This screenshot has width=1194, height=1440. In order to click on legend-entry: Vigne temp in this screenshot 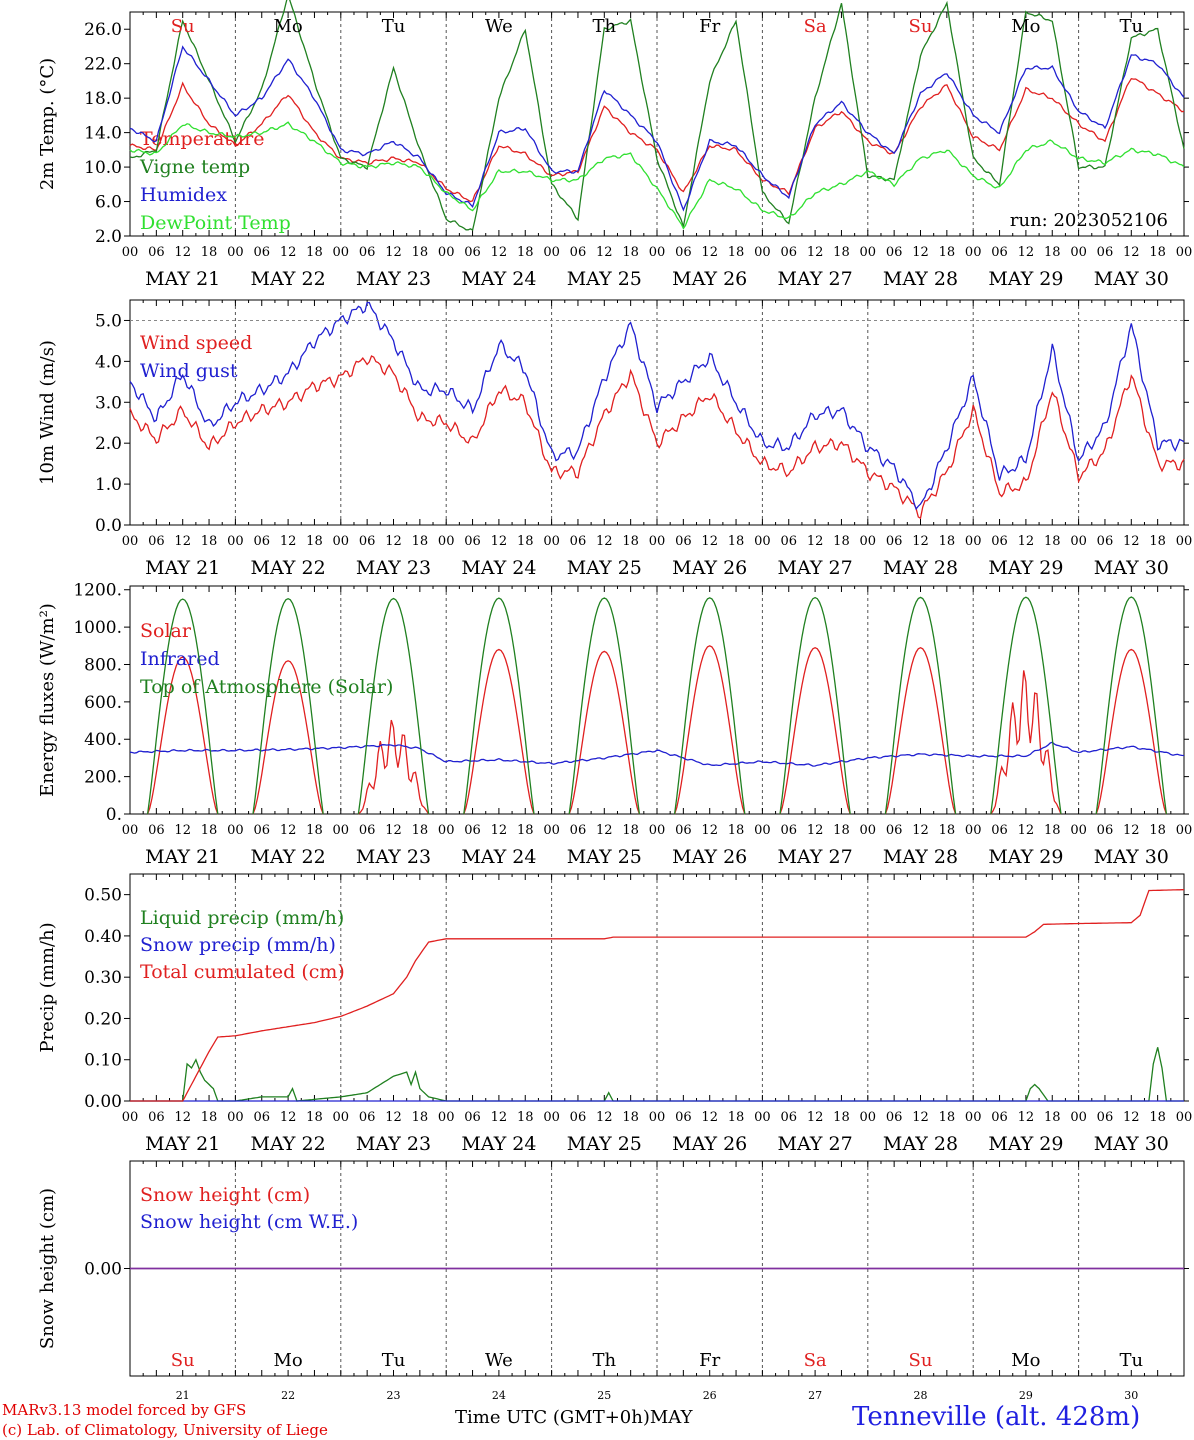, I will do `click(194, 167)`.